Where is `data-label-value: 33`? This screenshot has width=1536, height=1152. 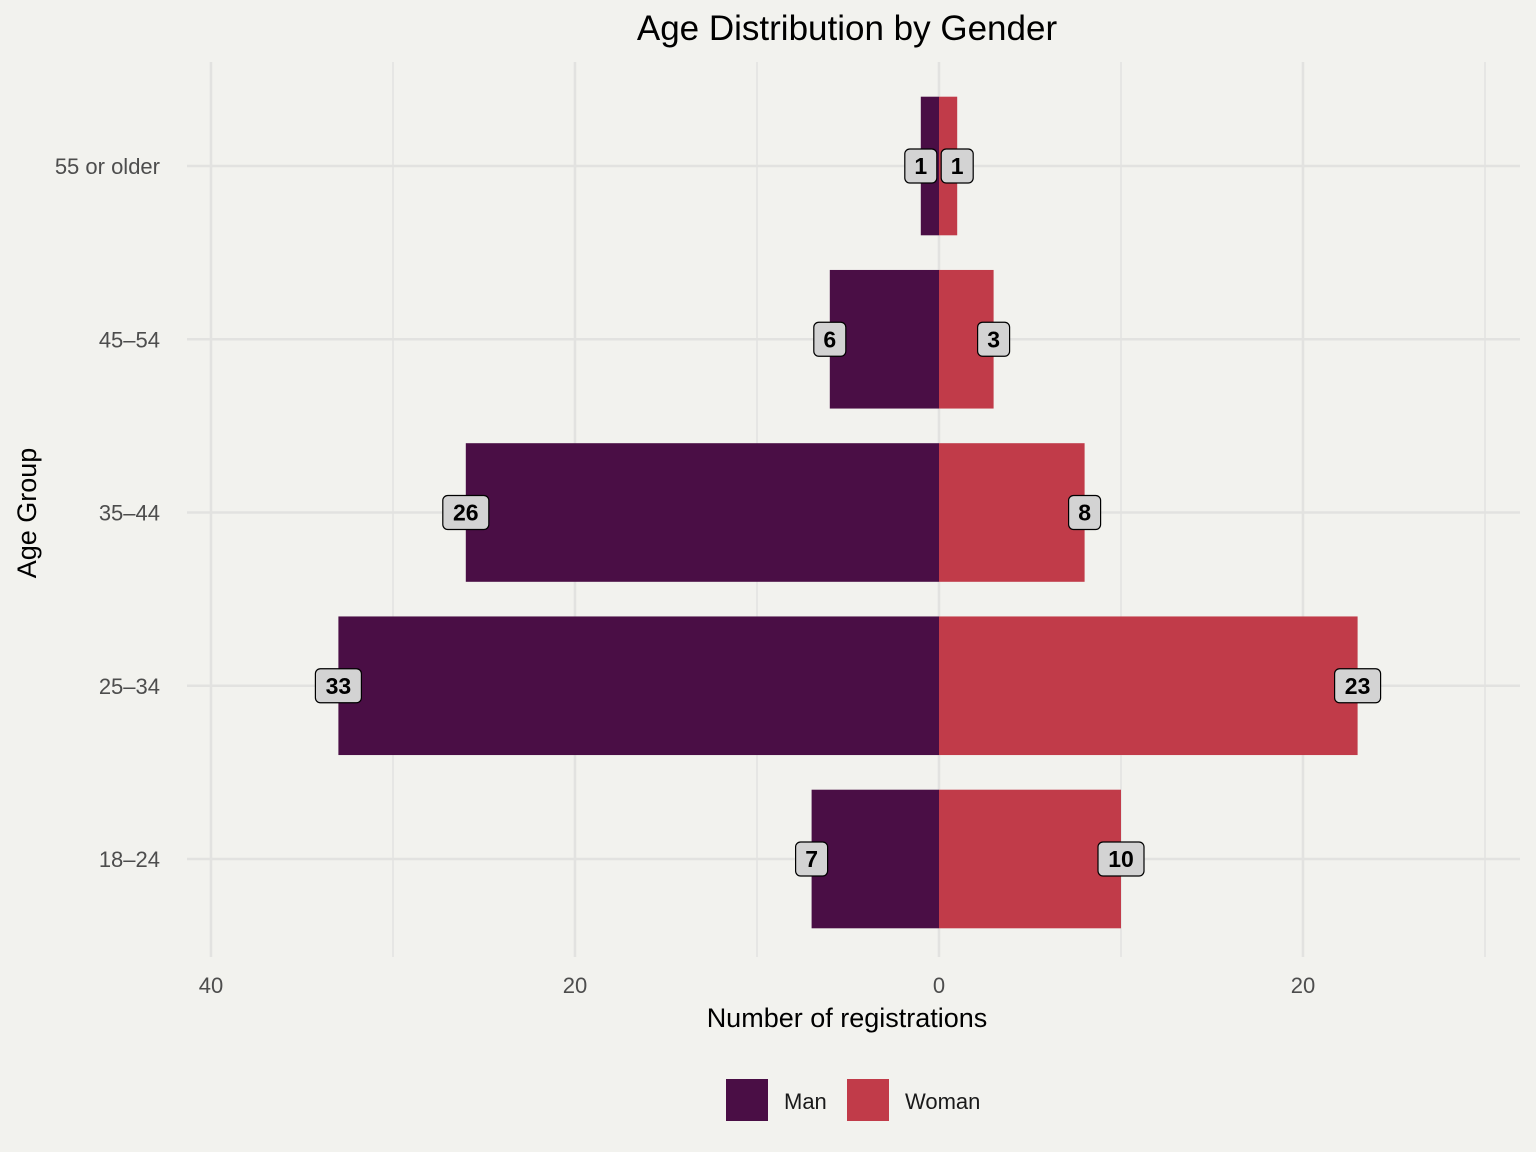 data-label-value: 33 is located at coordinates (339, 686).